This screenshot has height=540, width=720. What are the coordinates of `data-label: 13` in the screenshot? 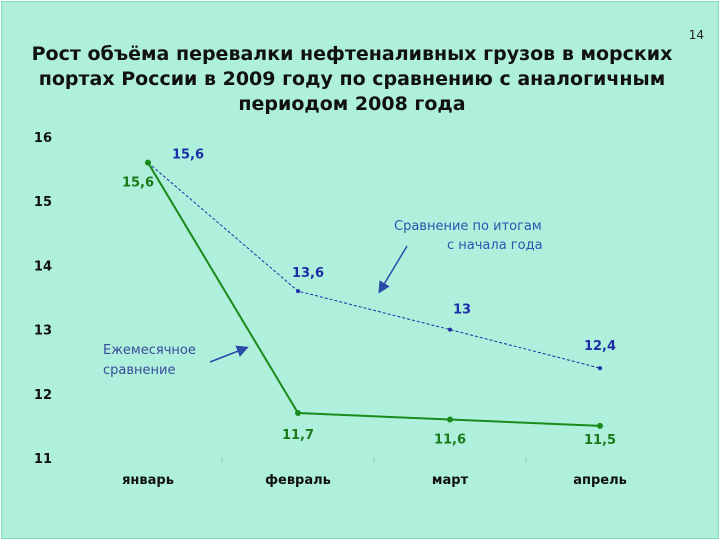 It's located at (462, 310).